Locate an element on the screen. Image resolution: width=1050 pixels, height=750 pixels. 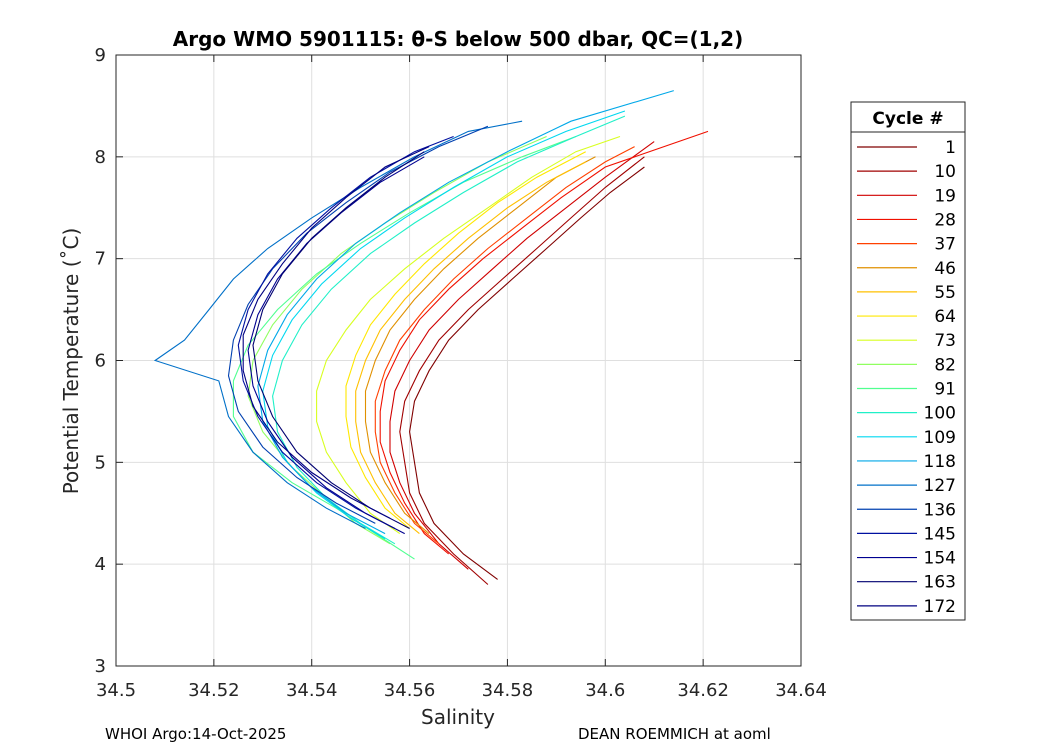
y-tick-label: 5 is located at coordinates (100, 462).